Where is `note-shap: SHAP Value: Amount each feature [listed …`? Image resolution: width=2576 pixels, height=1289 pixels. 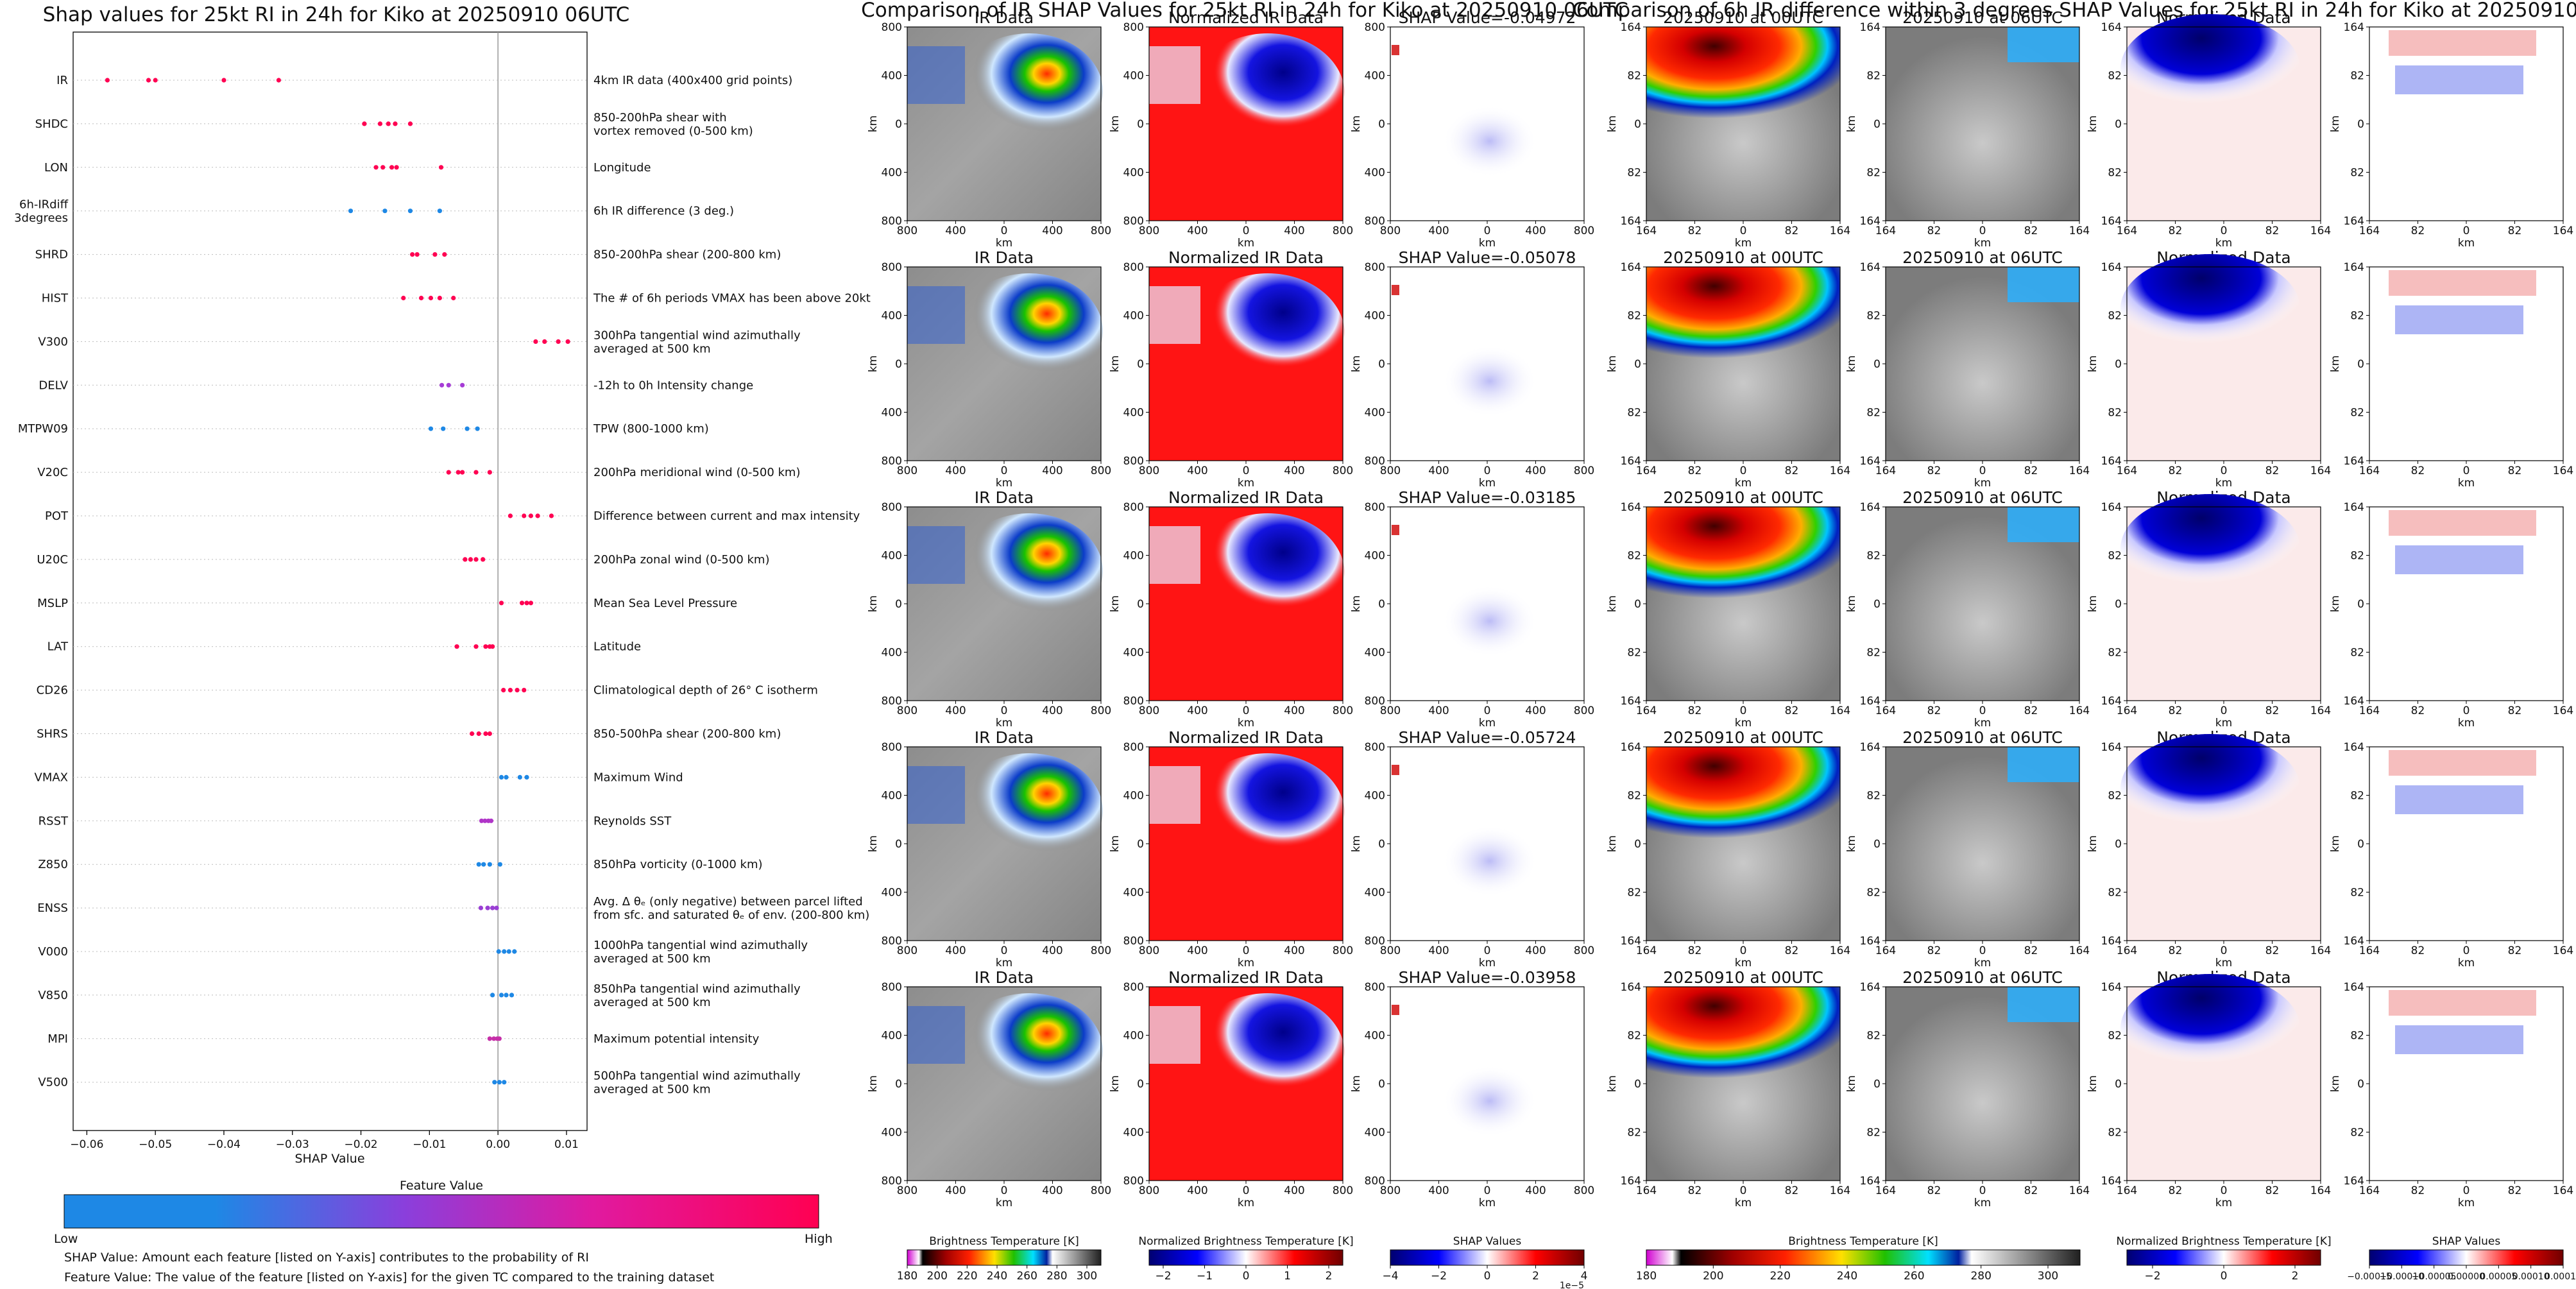 note-shap: SHAP Value: Amount each feature [listed … is located at coordinates (326, 1258).